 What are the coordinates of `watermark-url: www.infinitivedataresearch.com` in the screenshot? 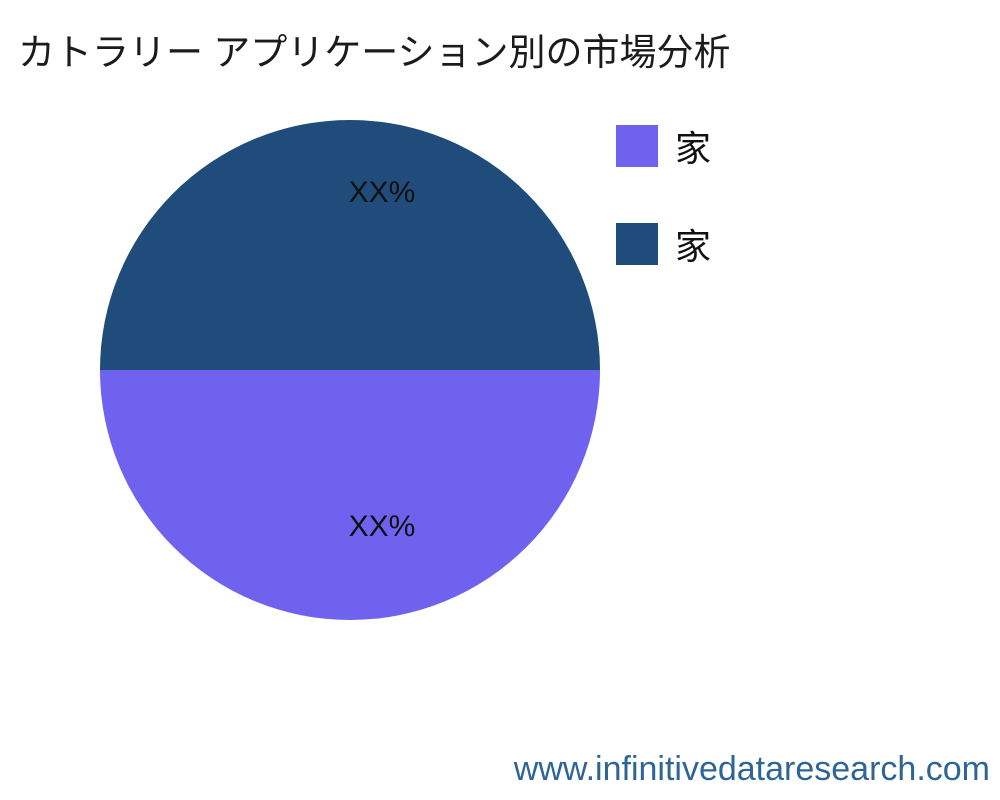 It's located at (751, 769).